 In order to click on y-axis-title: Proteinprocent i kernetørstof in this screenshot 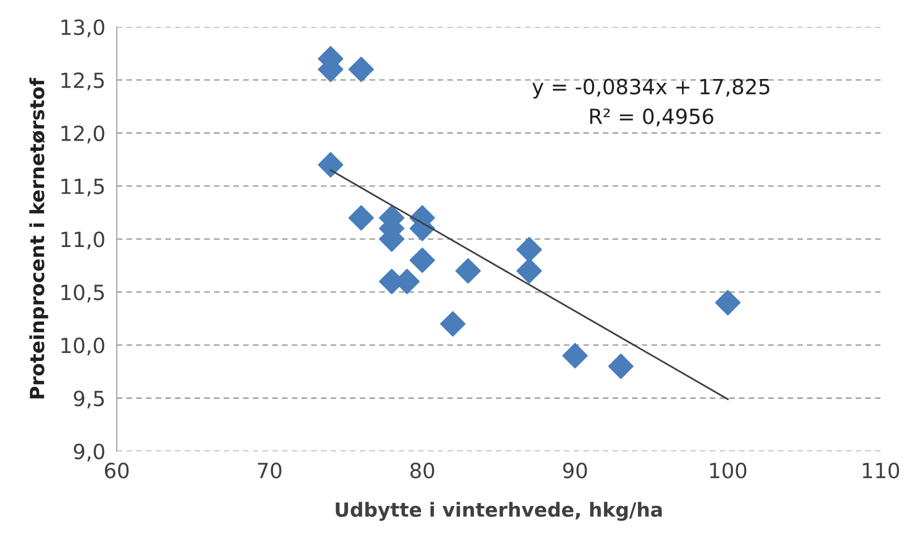, I will do `click(38, 238)`.